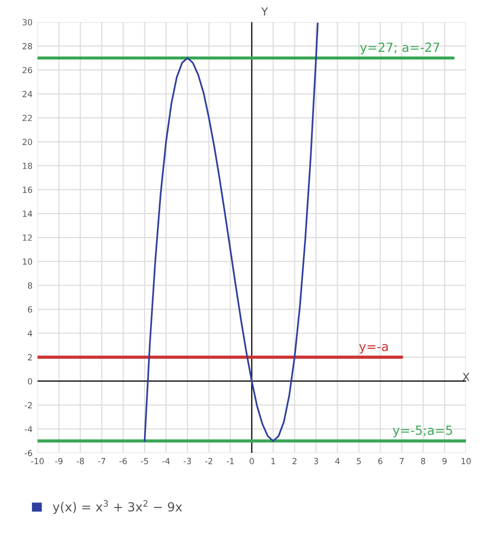  I want to click on series-label: y=27; a=-27, so click(400, 48).